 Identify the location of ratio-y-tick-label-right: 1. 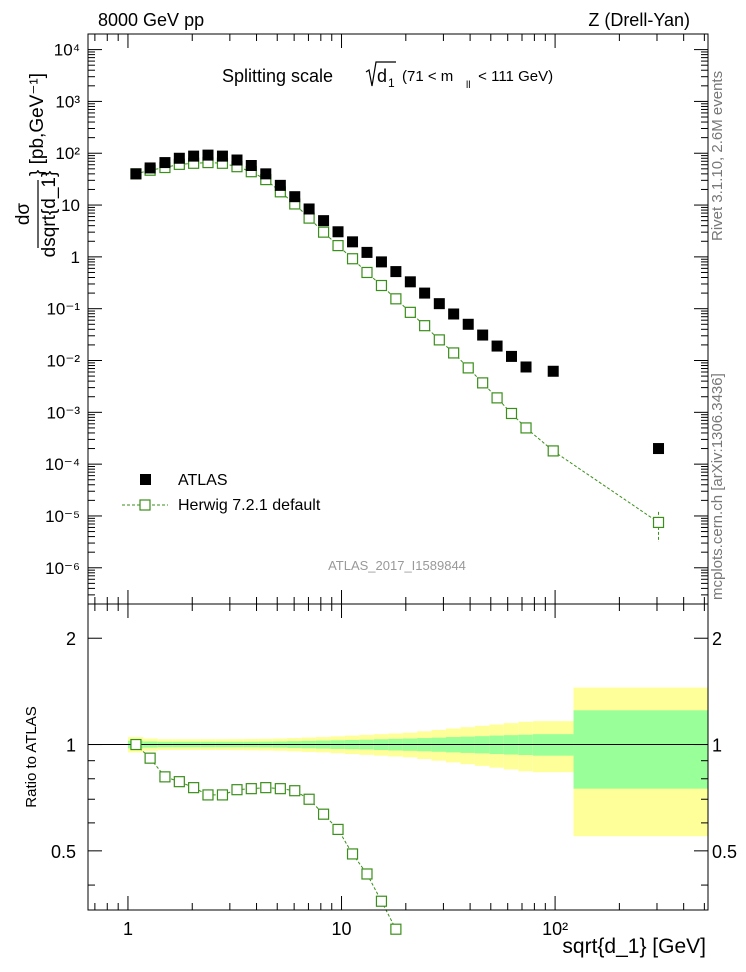
(717, 746).